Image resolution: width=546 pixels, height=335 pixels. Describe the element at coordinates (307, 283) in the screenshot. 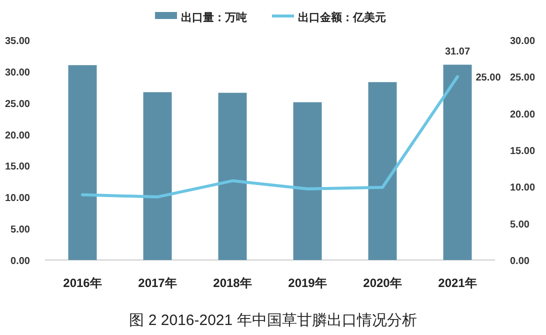

I see `x-tick-label: 2019年` at that location.